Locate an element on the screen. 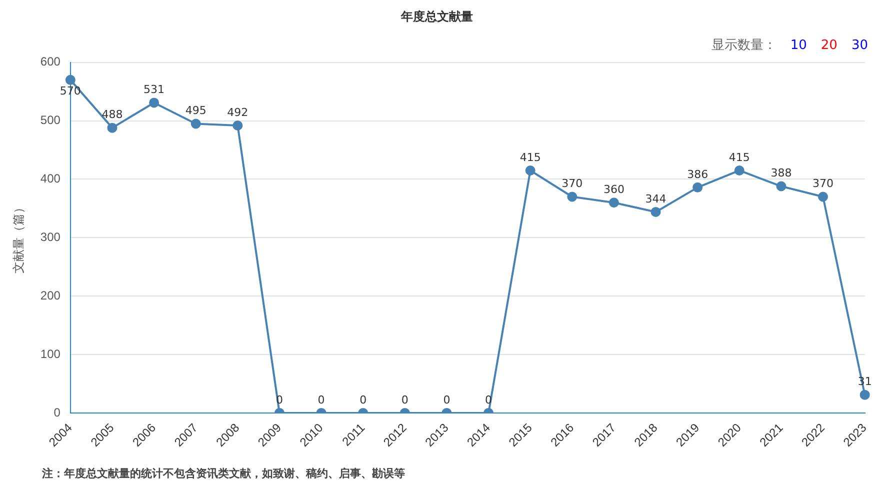 The height and width of the screenshot is (481, 878). text: 30 is located at coordinates (859, 45).